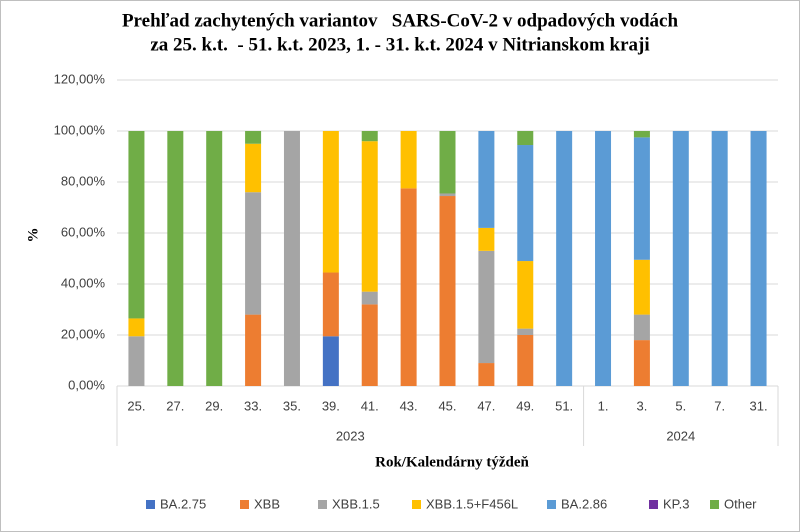 The height and width of the screenshot is (532, 800). What do you see at coordinates (356, 503) in the screenshot?
I see `legend-label: XBB.1.5` at bounding box center [356, 503].